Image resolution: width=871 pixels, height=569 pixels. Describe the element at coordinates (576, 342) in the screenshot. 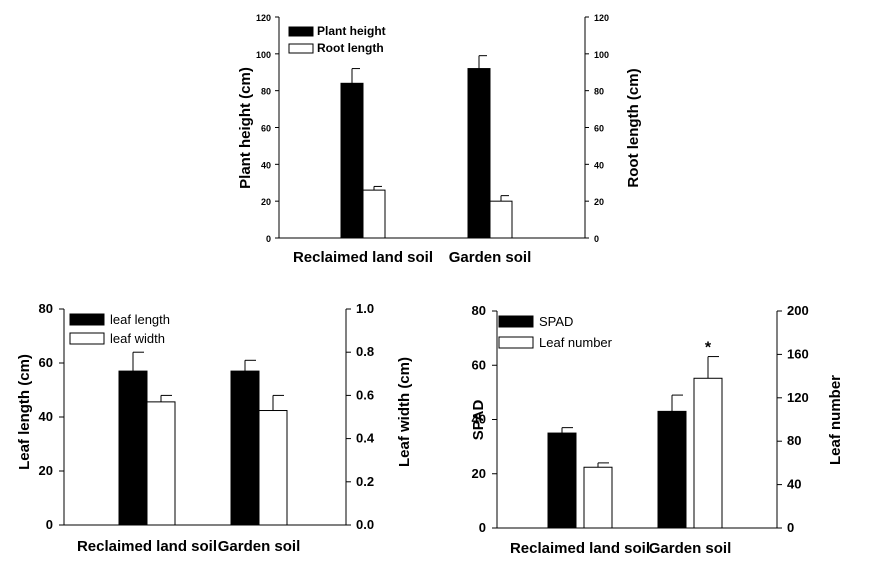

I see `legend-label: Leaf number` at that location.